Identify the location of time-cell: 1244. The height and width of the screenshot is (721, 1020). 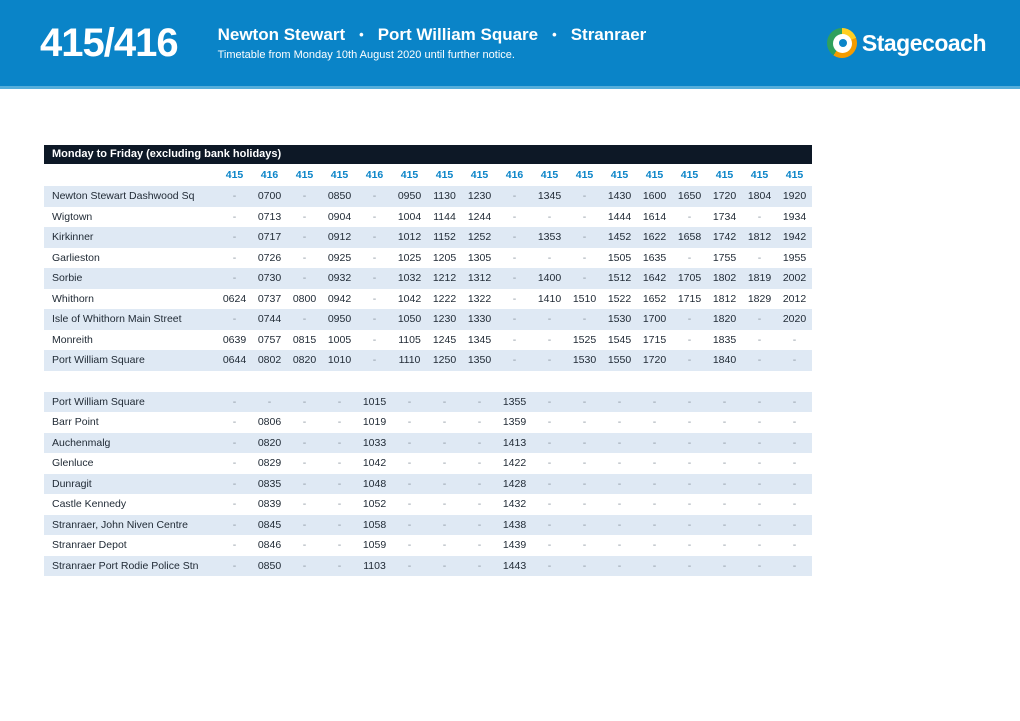
(479, 216).